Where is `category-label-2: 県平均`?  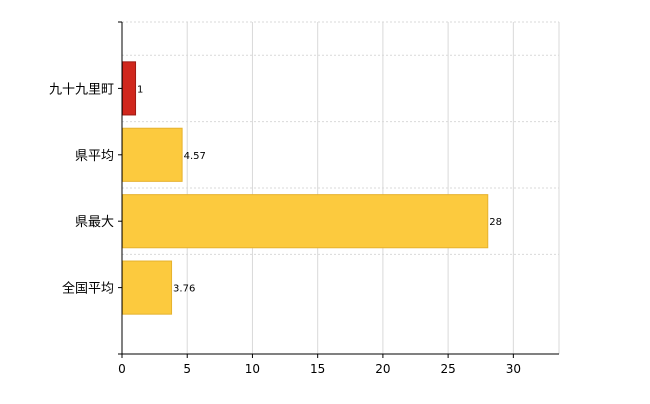 category-label-2: 県平均 is located at coordinates (94, 156).